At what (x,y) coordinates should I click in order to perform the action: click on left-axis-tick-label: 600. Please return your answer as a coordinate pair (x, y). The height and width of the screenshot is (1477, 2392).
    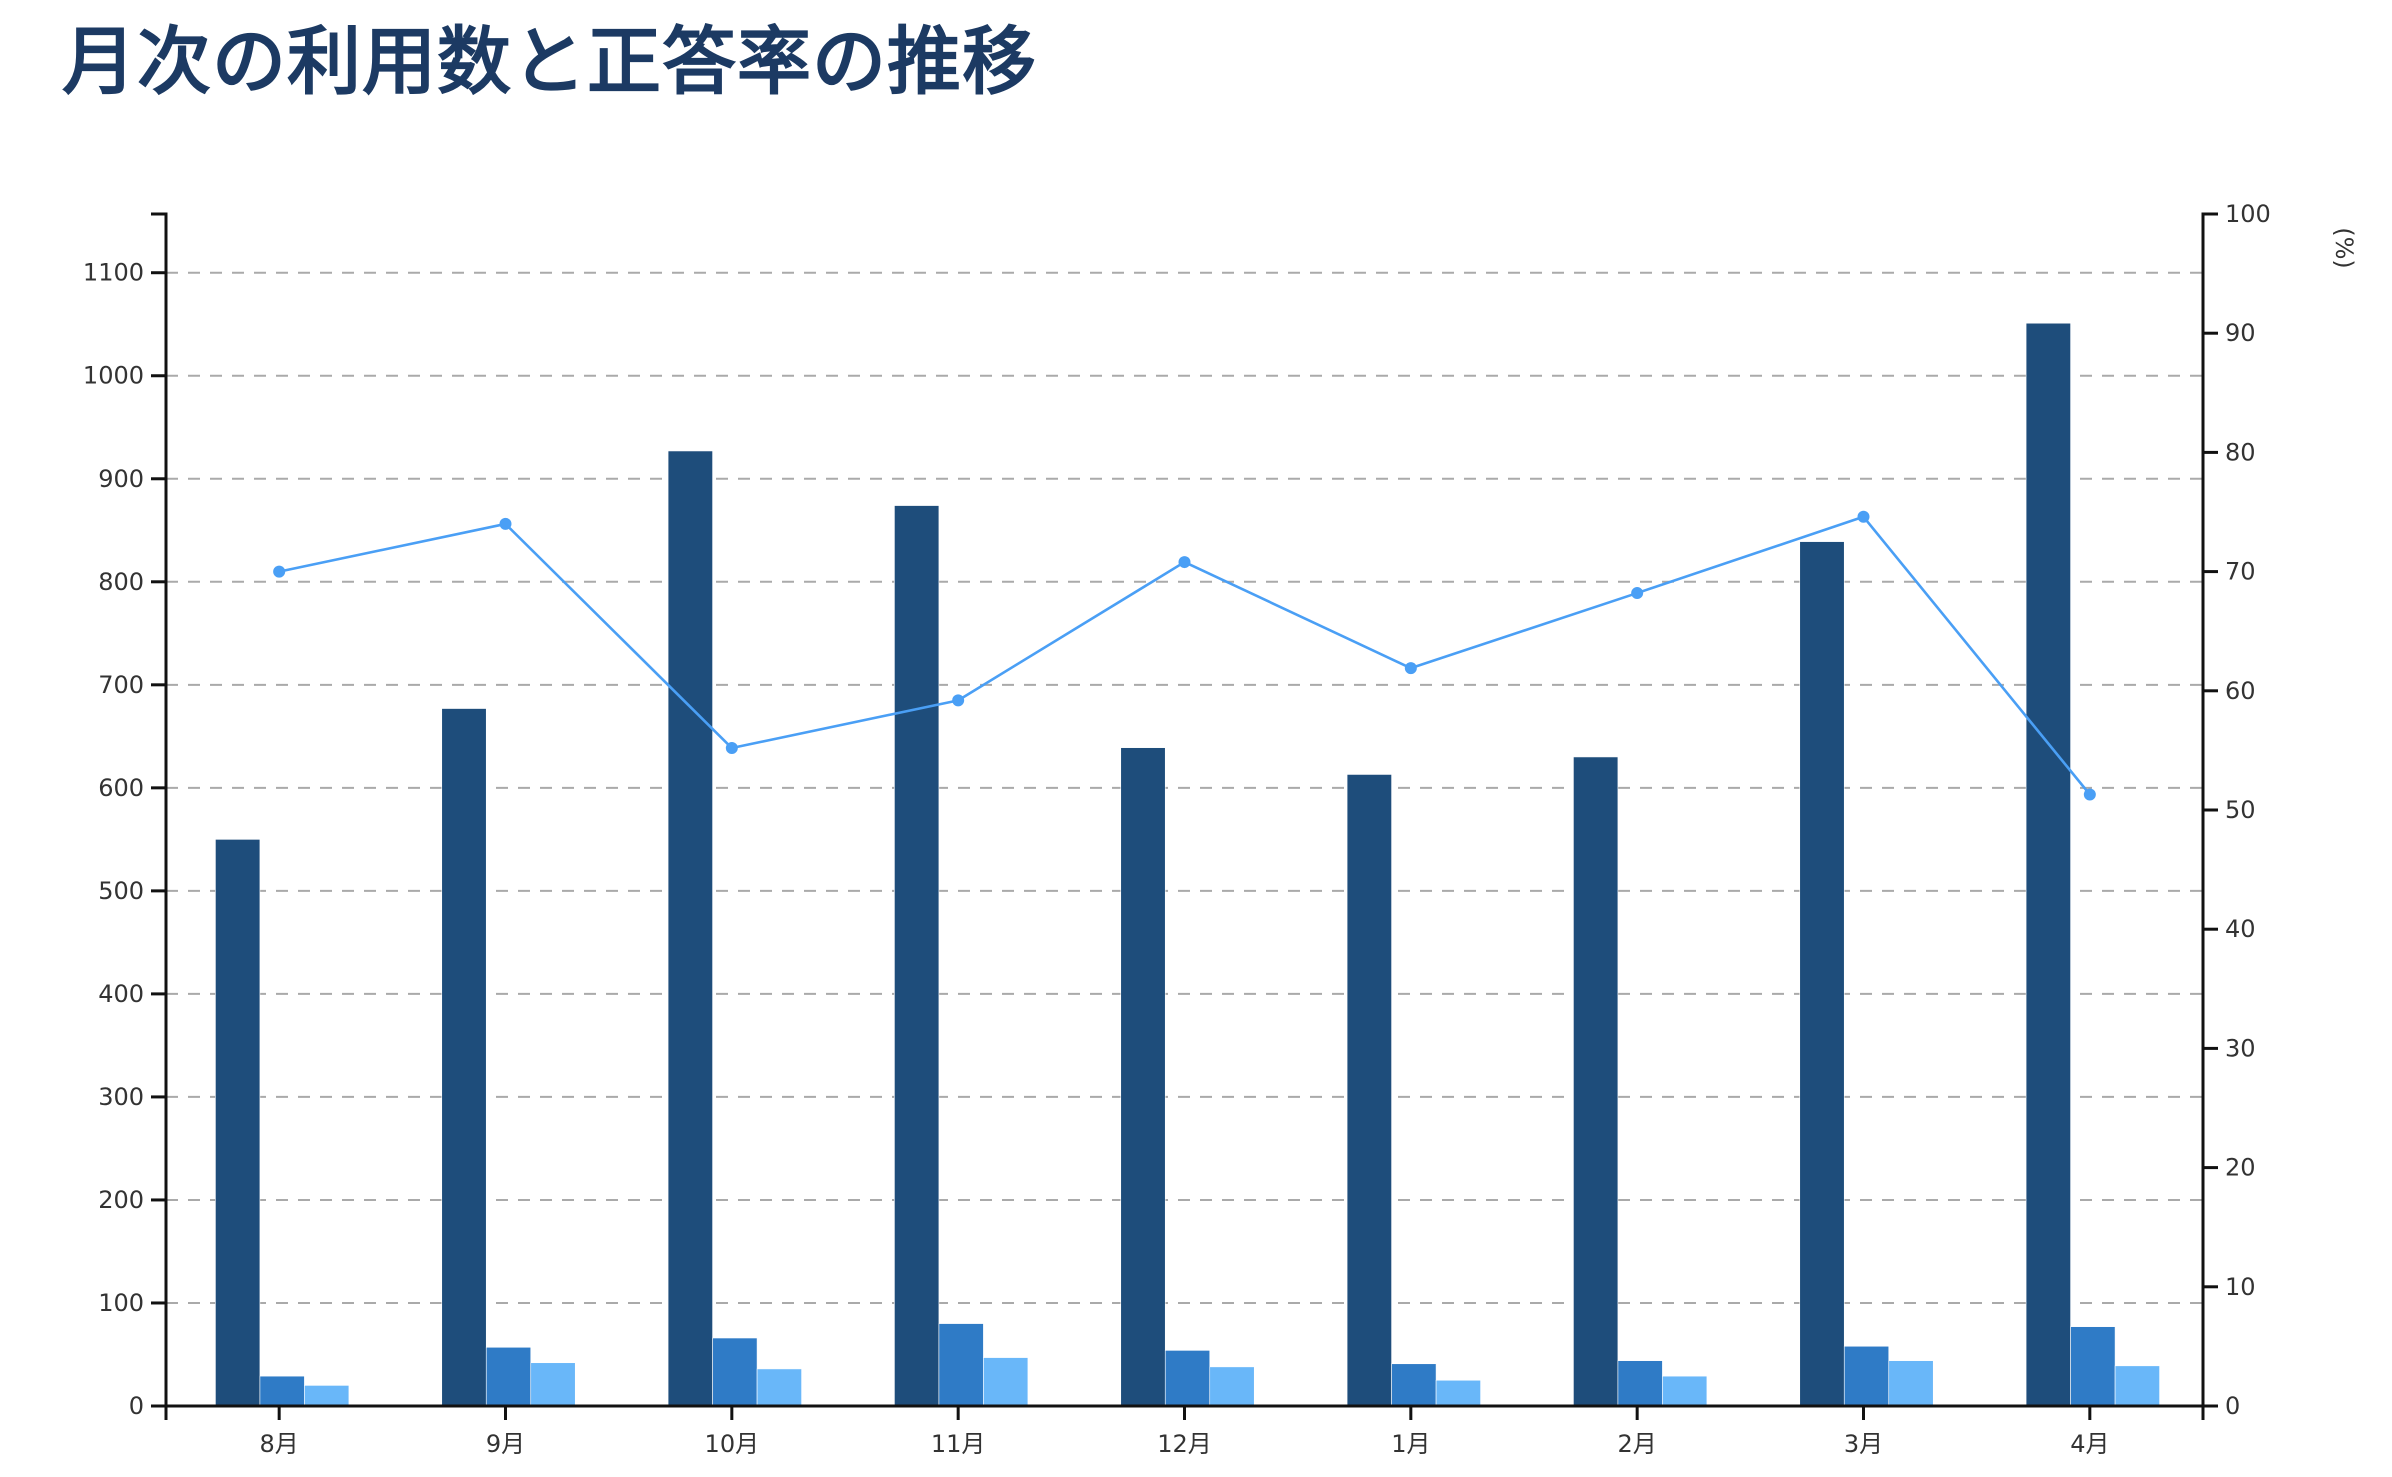
    Looking at the image, I should click on (121, 788).